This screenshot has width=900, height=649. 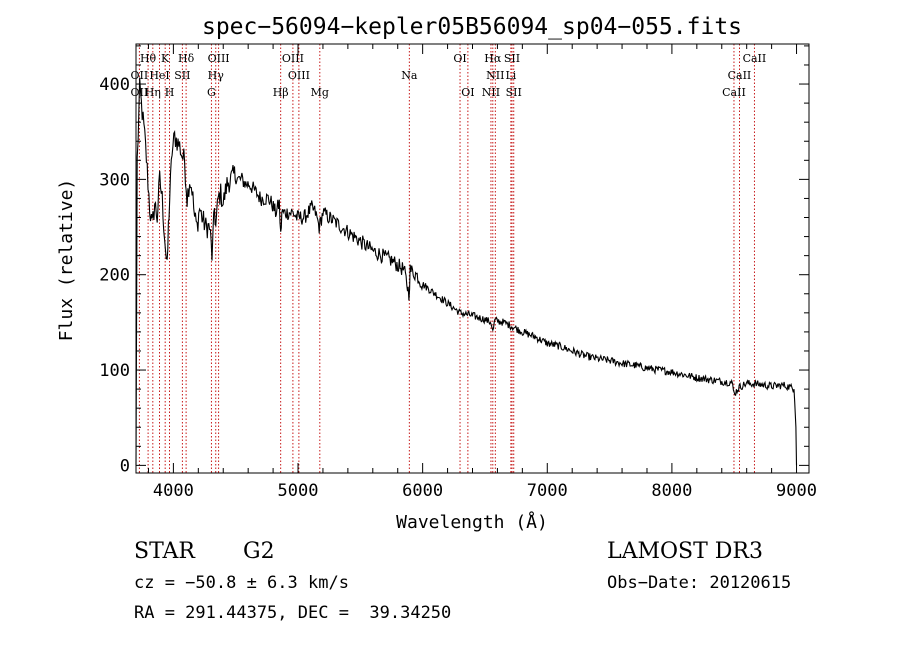 I want to click on y-tick-label: 300, so click(x=114, y=180).